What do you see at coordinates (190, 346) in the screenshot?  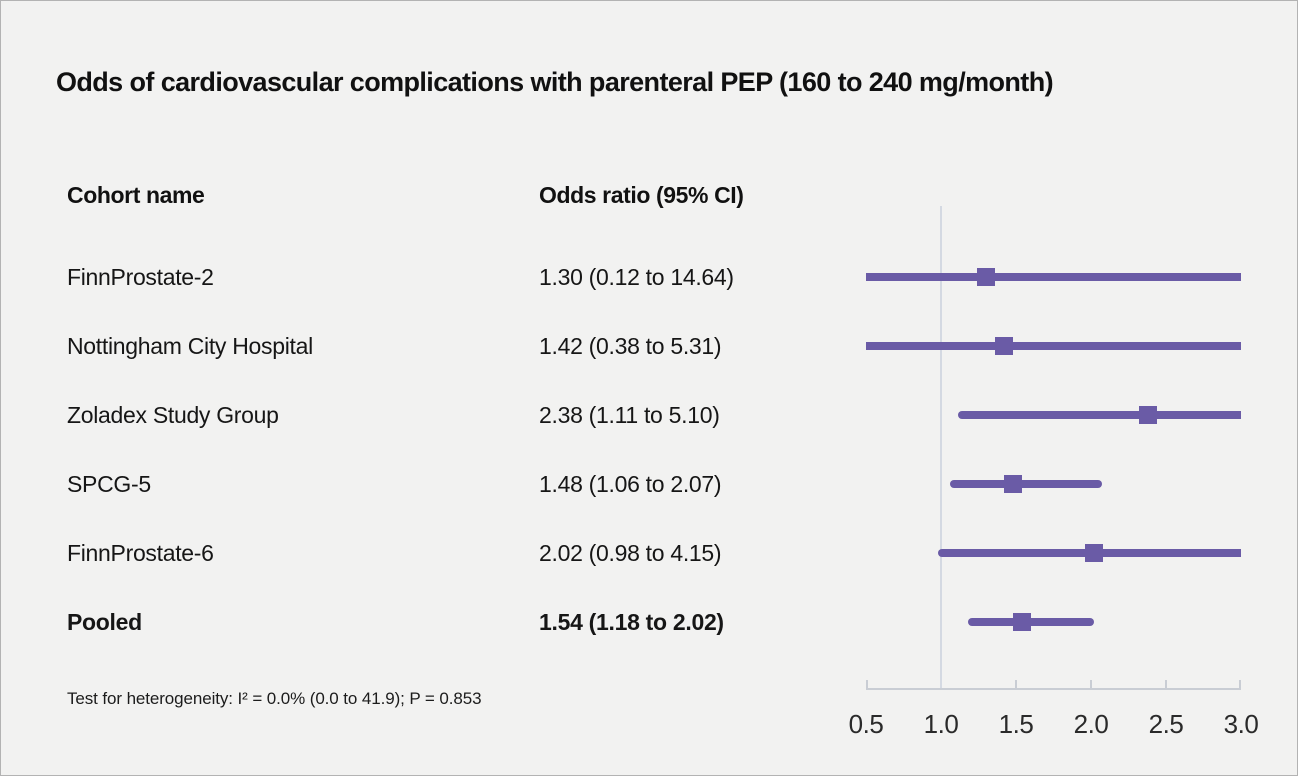 I see `cohort-label: Nottingham City Hospital` at bounding box center [190, 346].